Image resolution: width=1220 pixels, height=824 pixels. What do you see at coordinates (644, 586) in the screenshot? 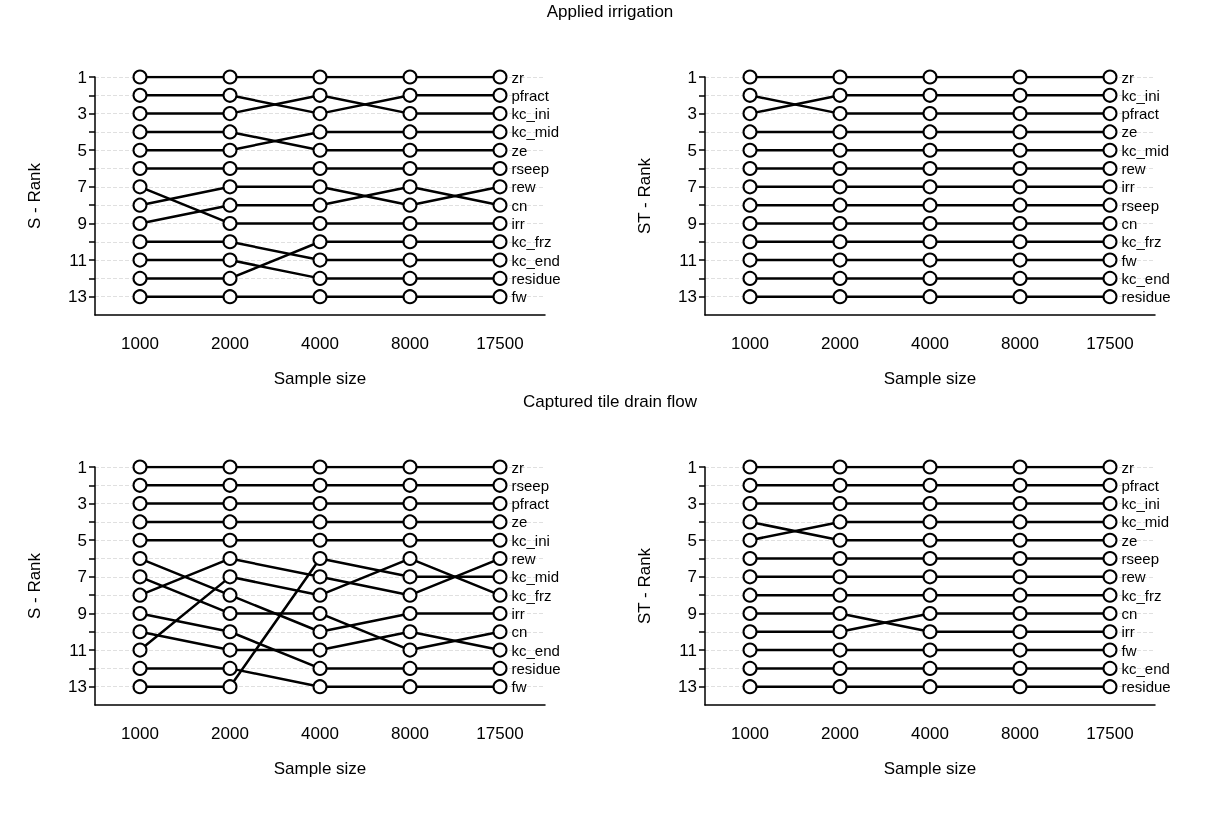
I see `y-axis-title: ST - Rank` at bounding box center [644, 586].